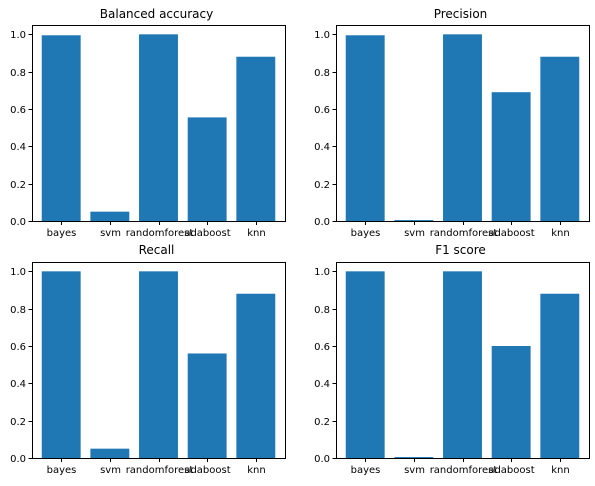 Image resolution: width=595 pixels, height=486 pixels. Describe the element at coordinates (157, 250) in the screenshot. I see `subplot-3-title: Recall` at that location.